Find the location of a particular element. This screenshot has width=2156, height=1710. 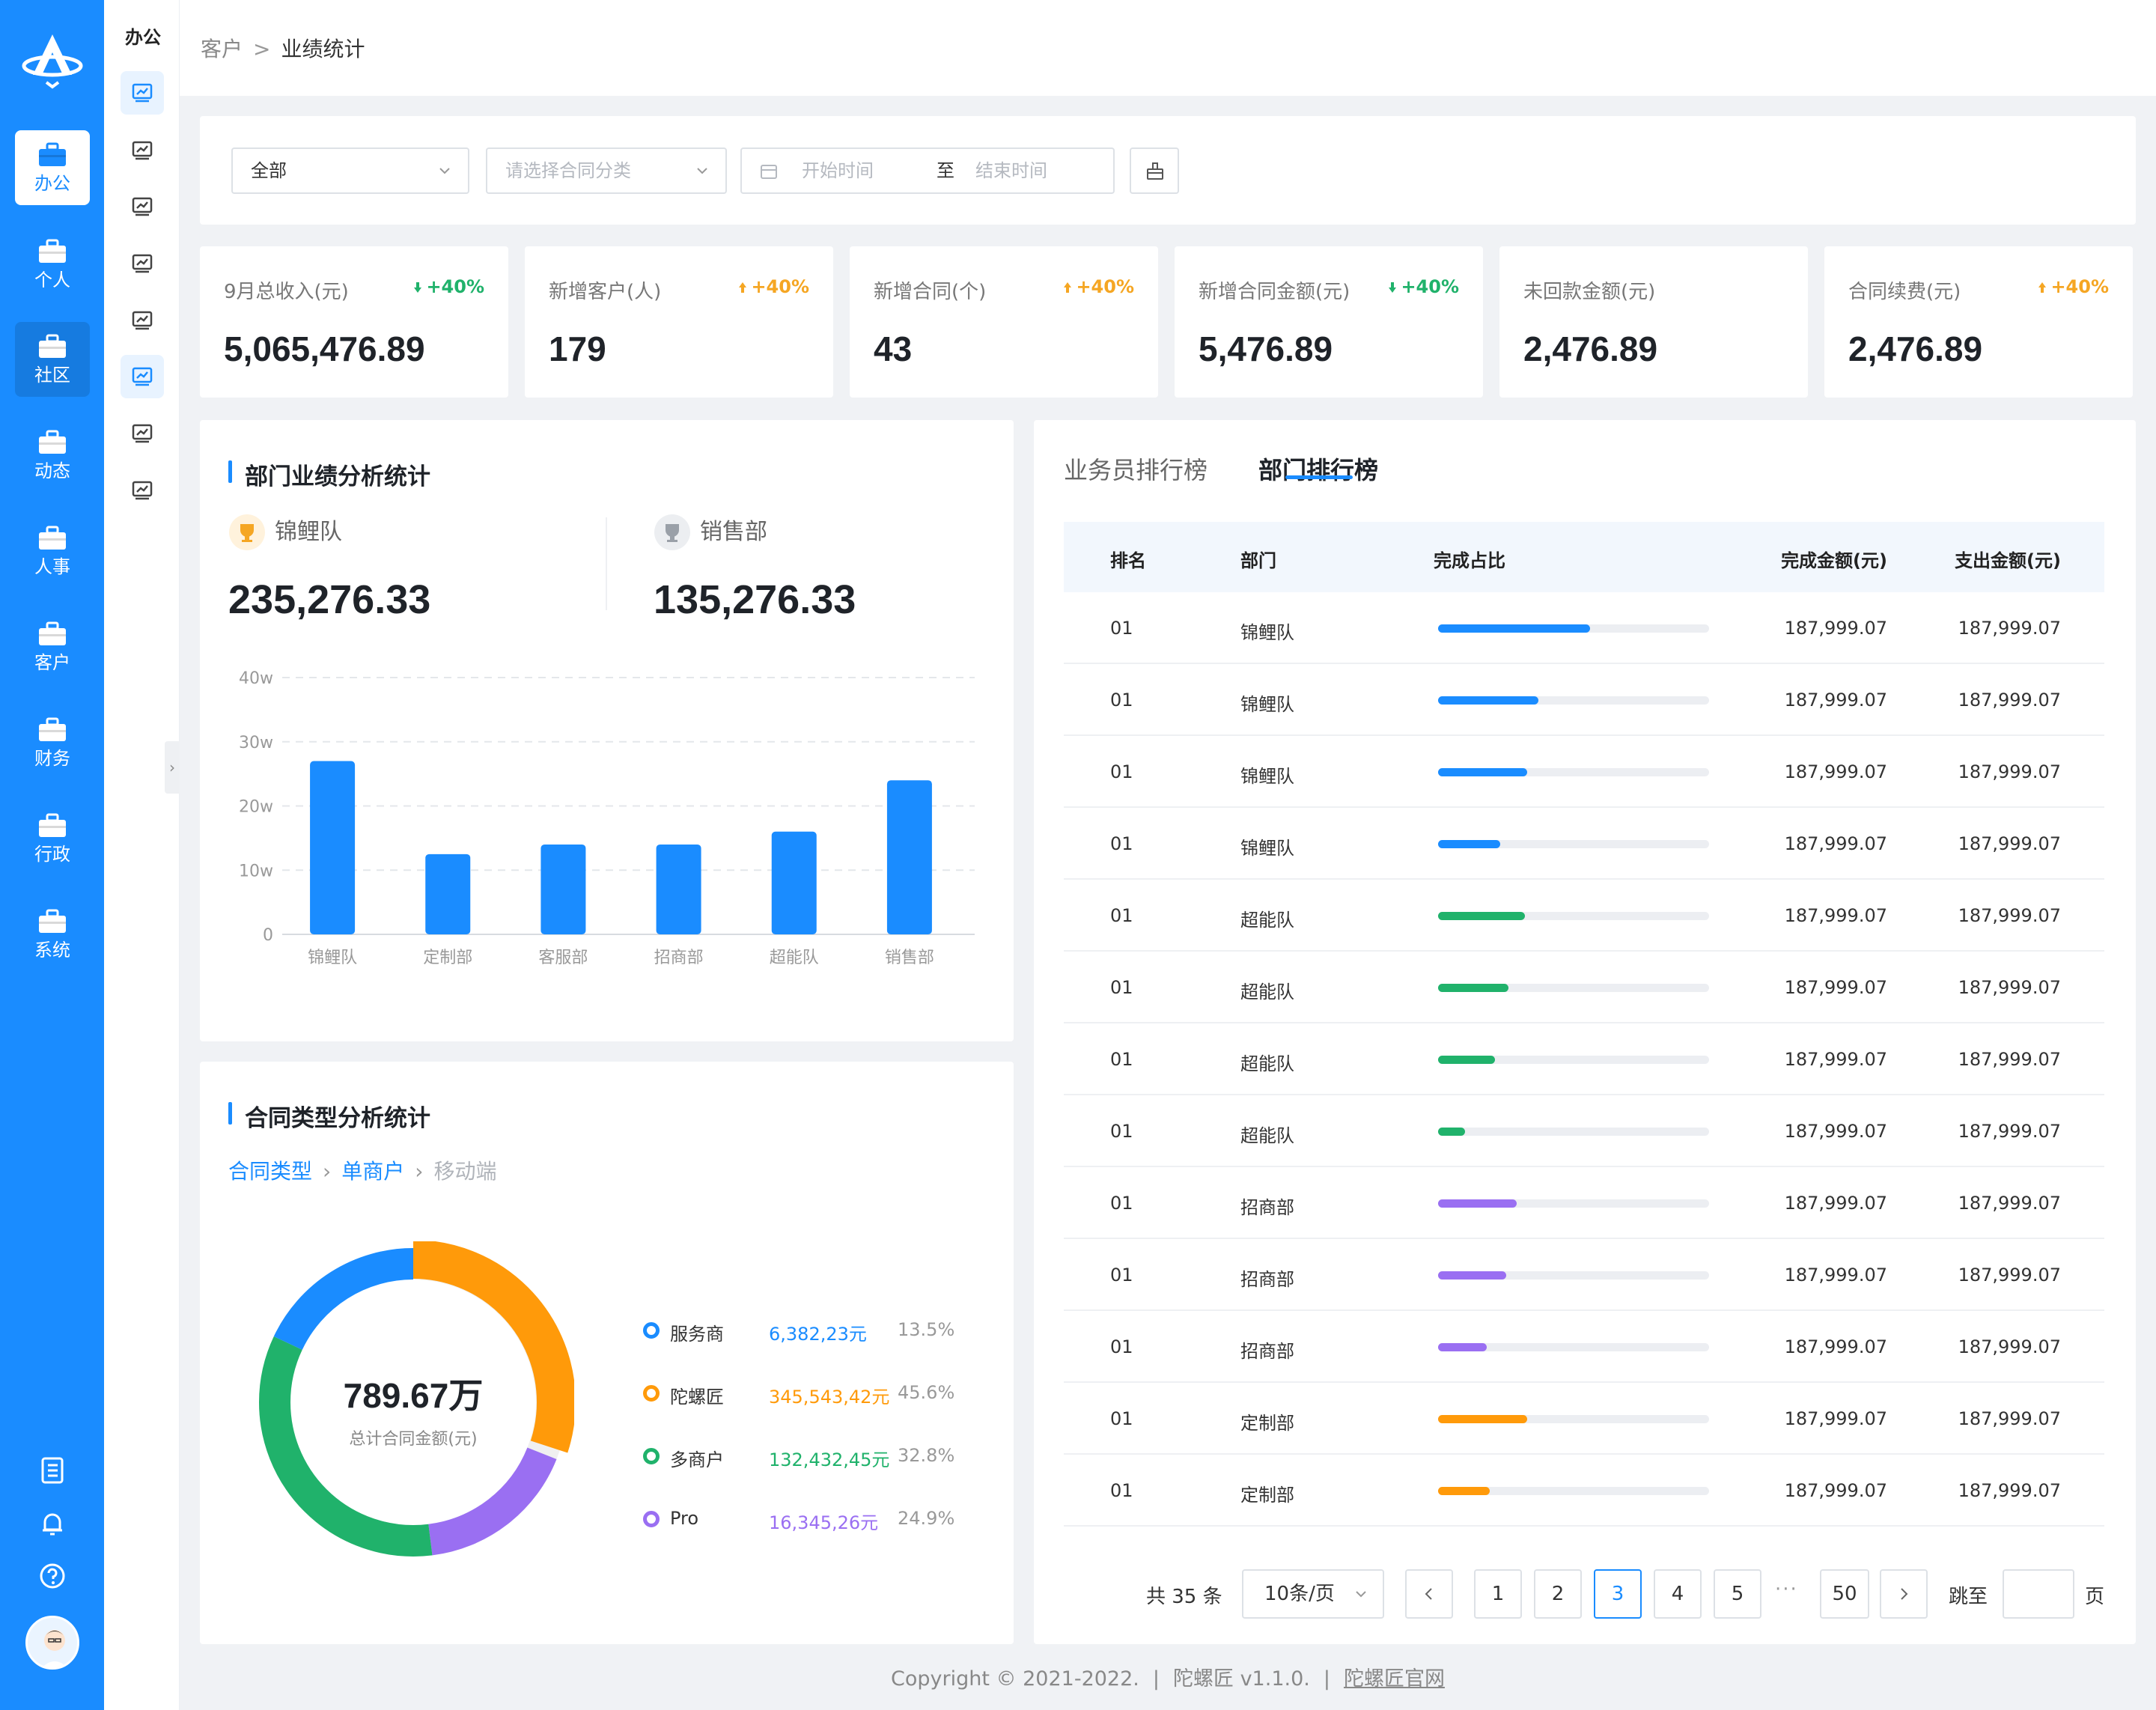

contract-crumb-single: 单商户 is located at coordinates (373, 1172).